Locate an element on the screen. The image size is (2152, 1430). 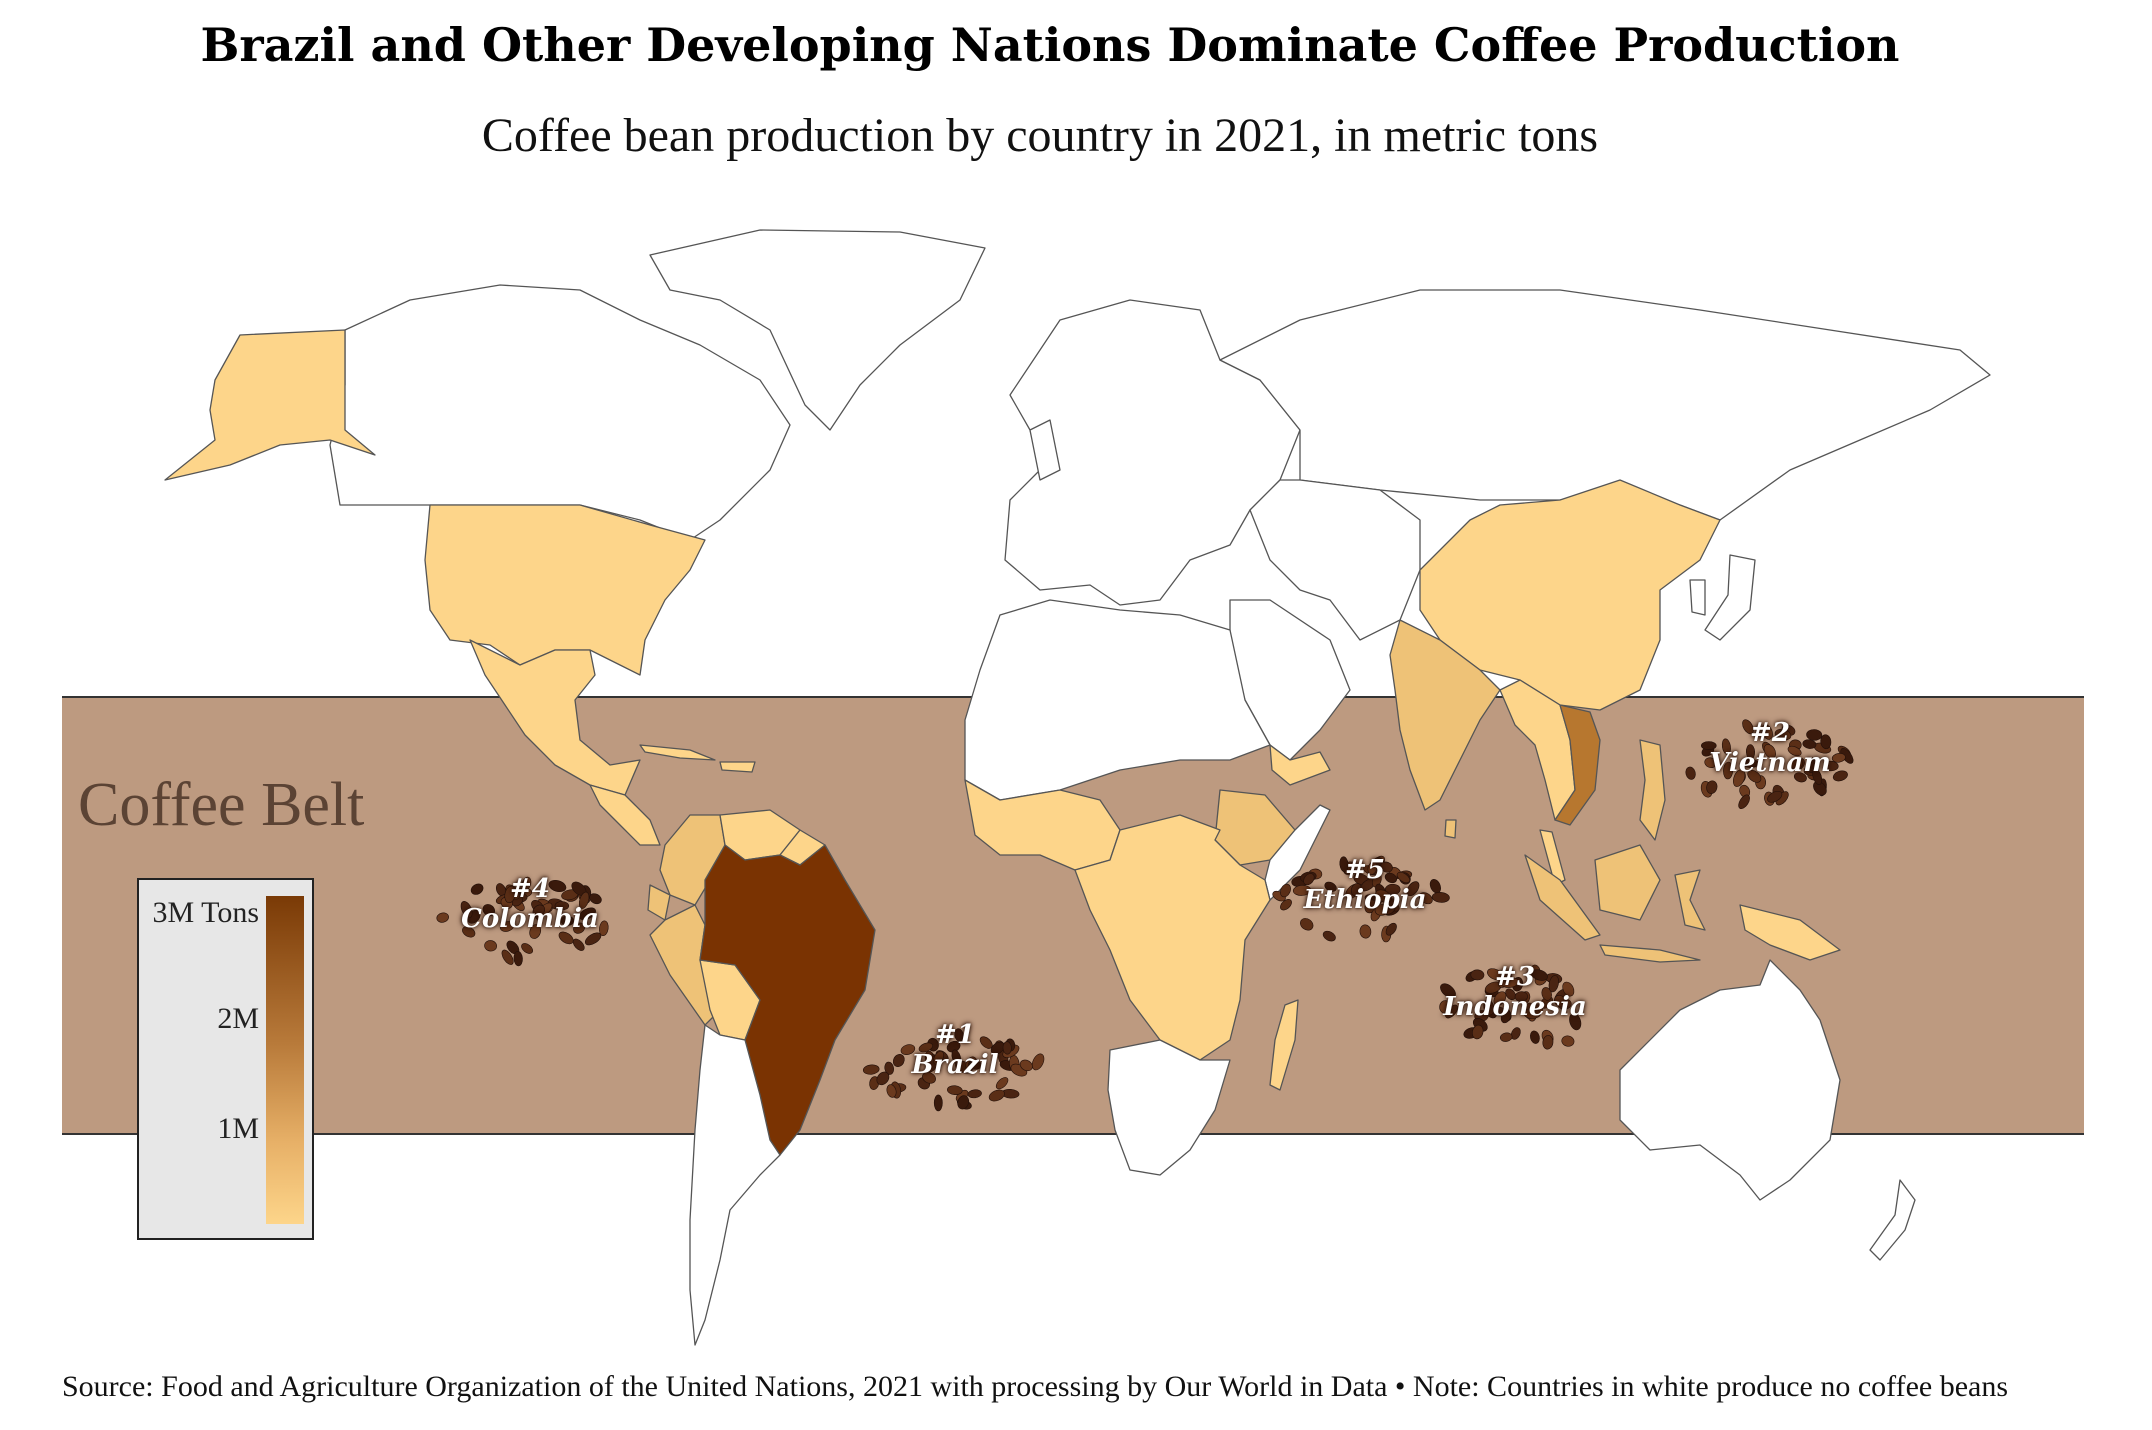
philippines is located at coordinates (1652, 790).